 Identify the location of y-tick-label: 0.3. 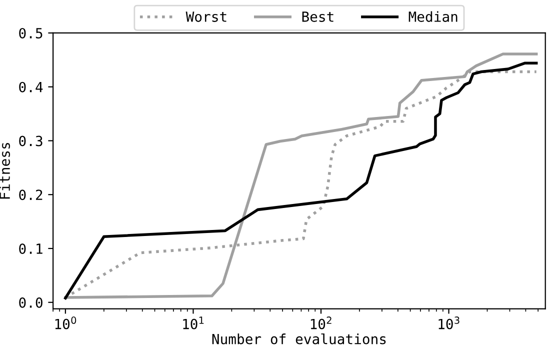
(30, 141).